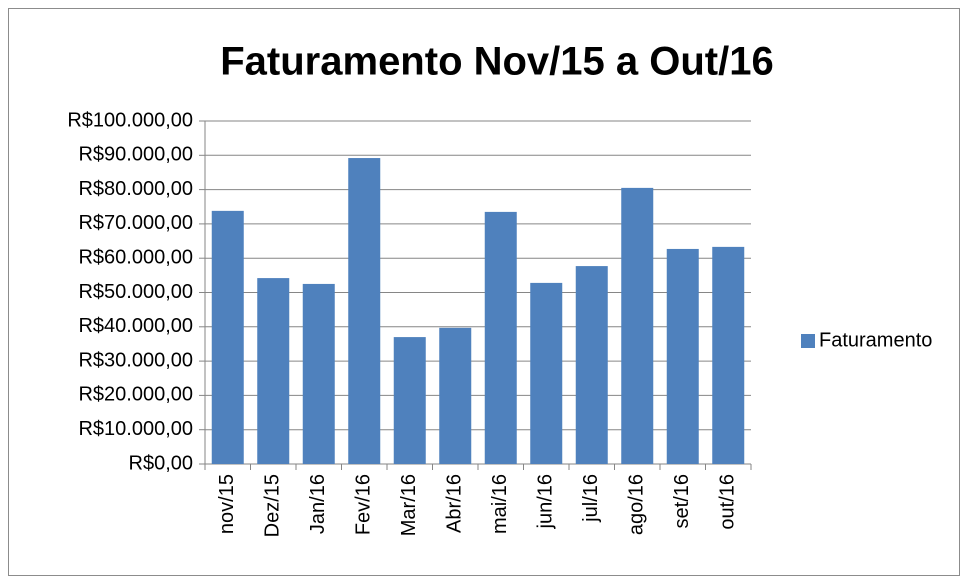  What do you see at coordinates (364, 504) in the screenshot?
I see `x-tick-label: Fev/16` at bounding box center [364, 504].